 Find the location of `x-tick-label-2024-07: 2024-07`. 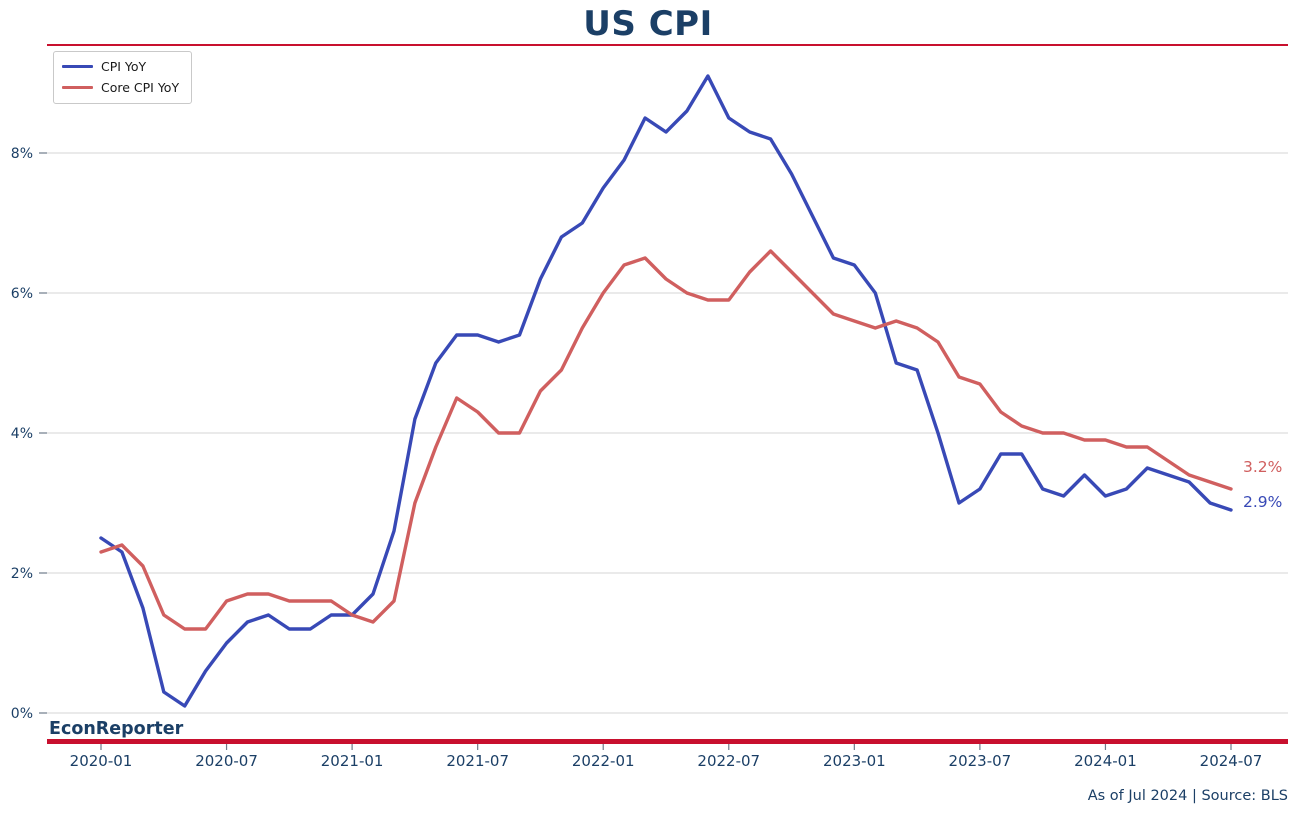

x-tick-label-2024-07: 2024-07 is located at coordinates (1231, 761).